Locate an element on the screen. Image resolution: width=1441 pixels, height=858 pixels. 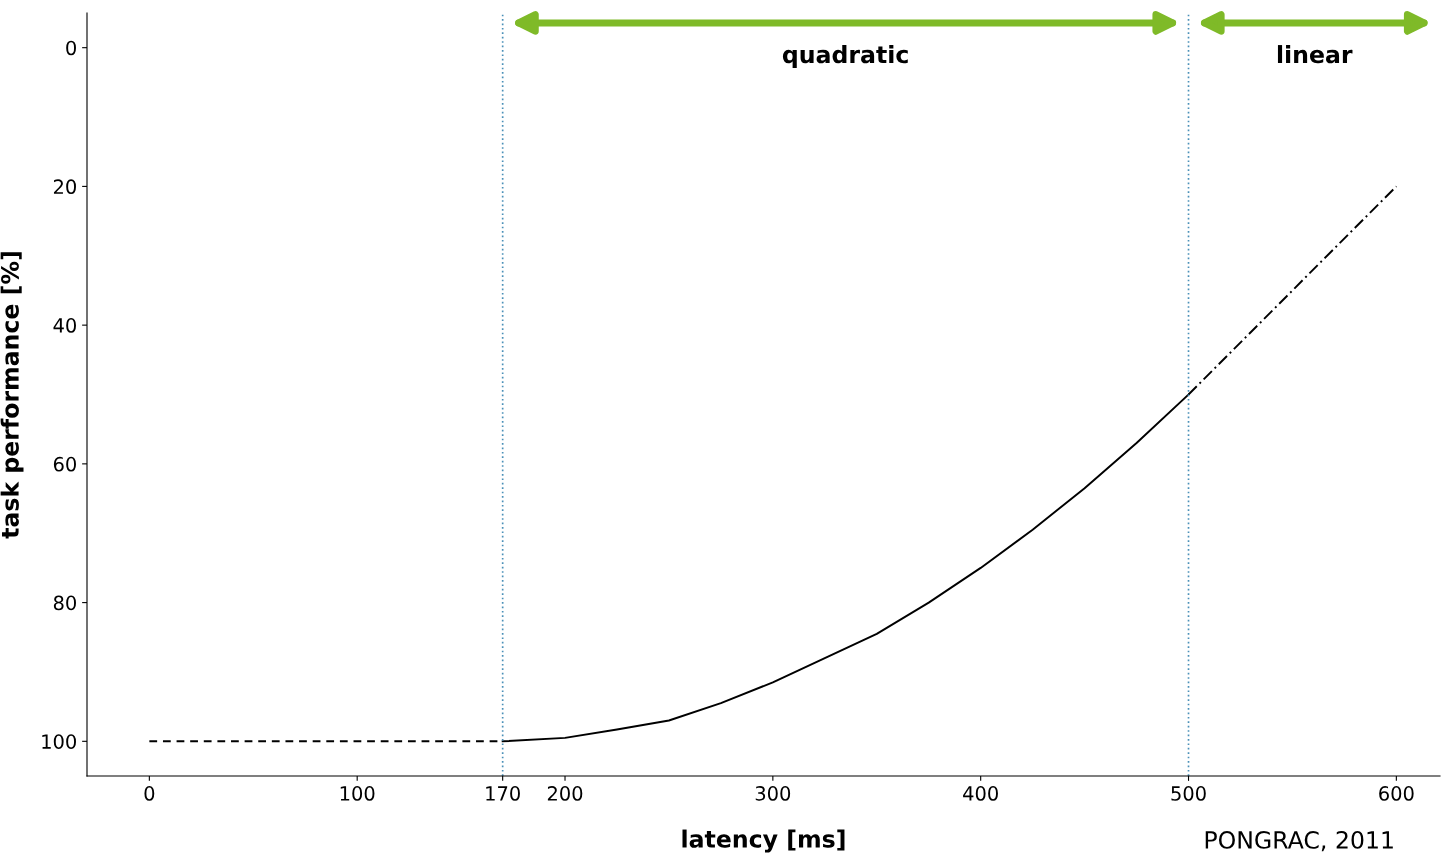
x-axis-title: latency [ms] is located at coordinates (763, 841).